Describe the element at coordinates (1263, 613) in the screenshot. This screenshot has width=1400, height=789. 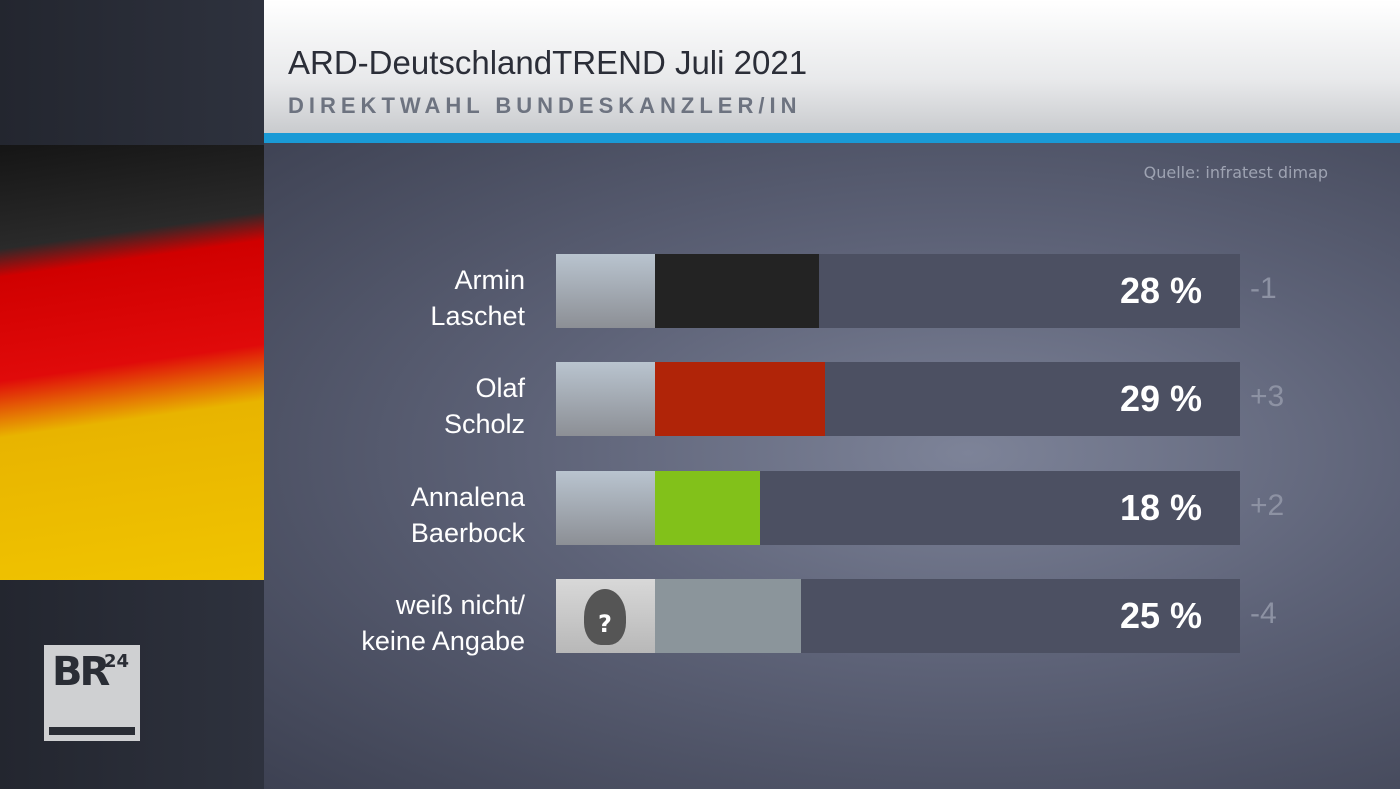
I see `change-label: -4` at that location.